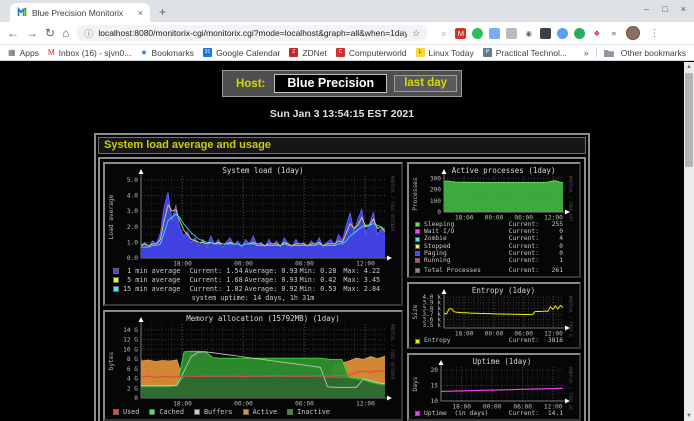 The height and width of the screenshot is (421, 694). I want to click on legend-row: Used Cached Buffers Active Inactive, so click(253, 412).